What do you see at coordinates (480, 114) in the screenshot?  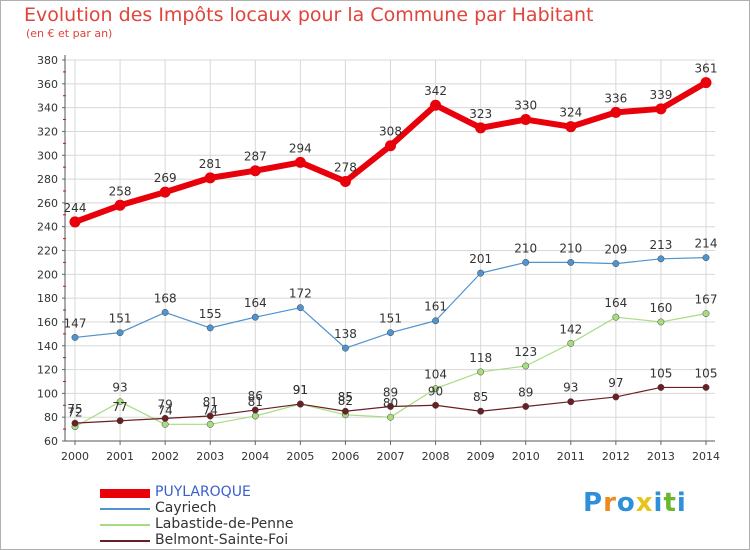 I see `data-label: 323` at bounding box center [480, 114].